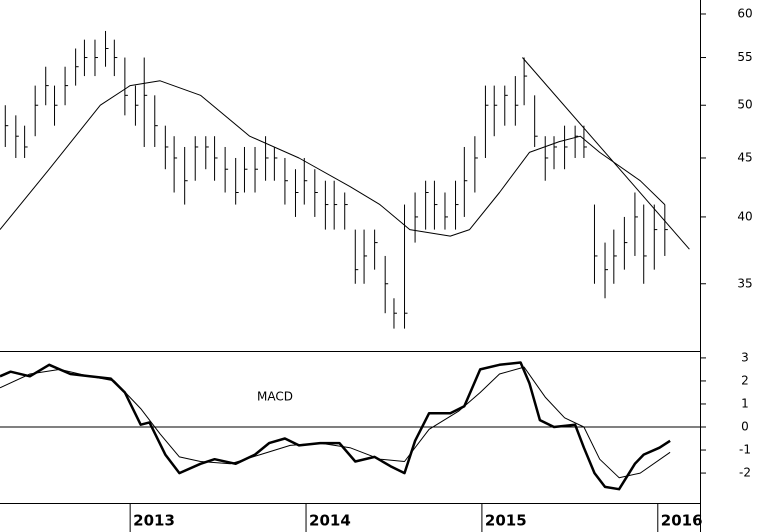 The width and height of the screenshot is (759, 532). What do you see at coordinates (744, 283) in the screenshot?
I see `y-tick-label: 35` at bounding box center [744, 283].